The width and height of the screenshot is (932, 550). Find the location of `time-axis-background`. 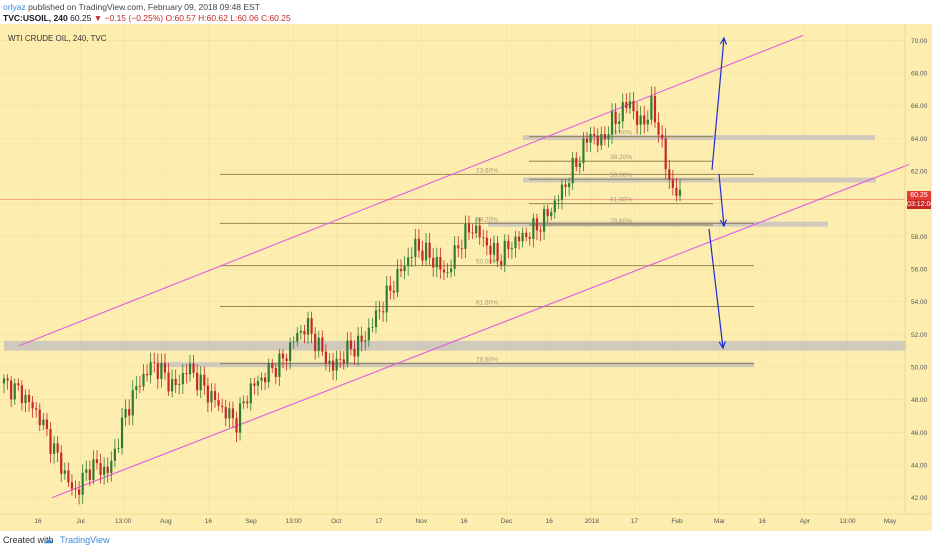

time-axis-background is located at coordinates (466, 522).